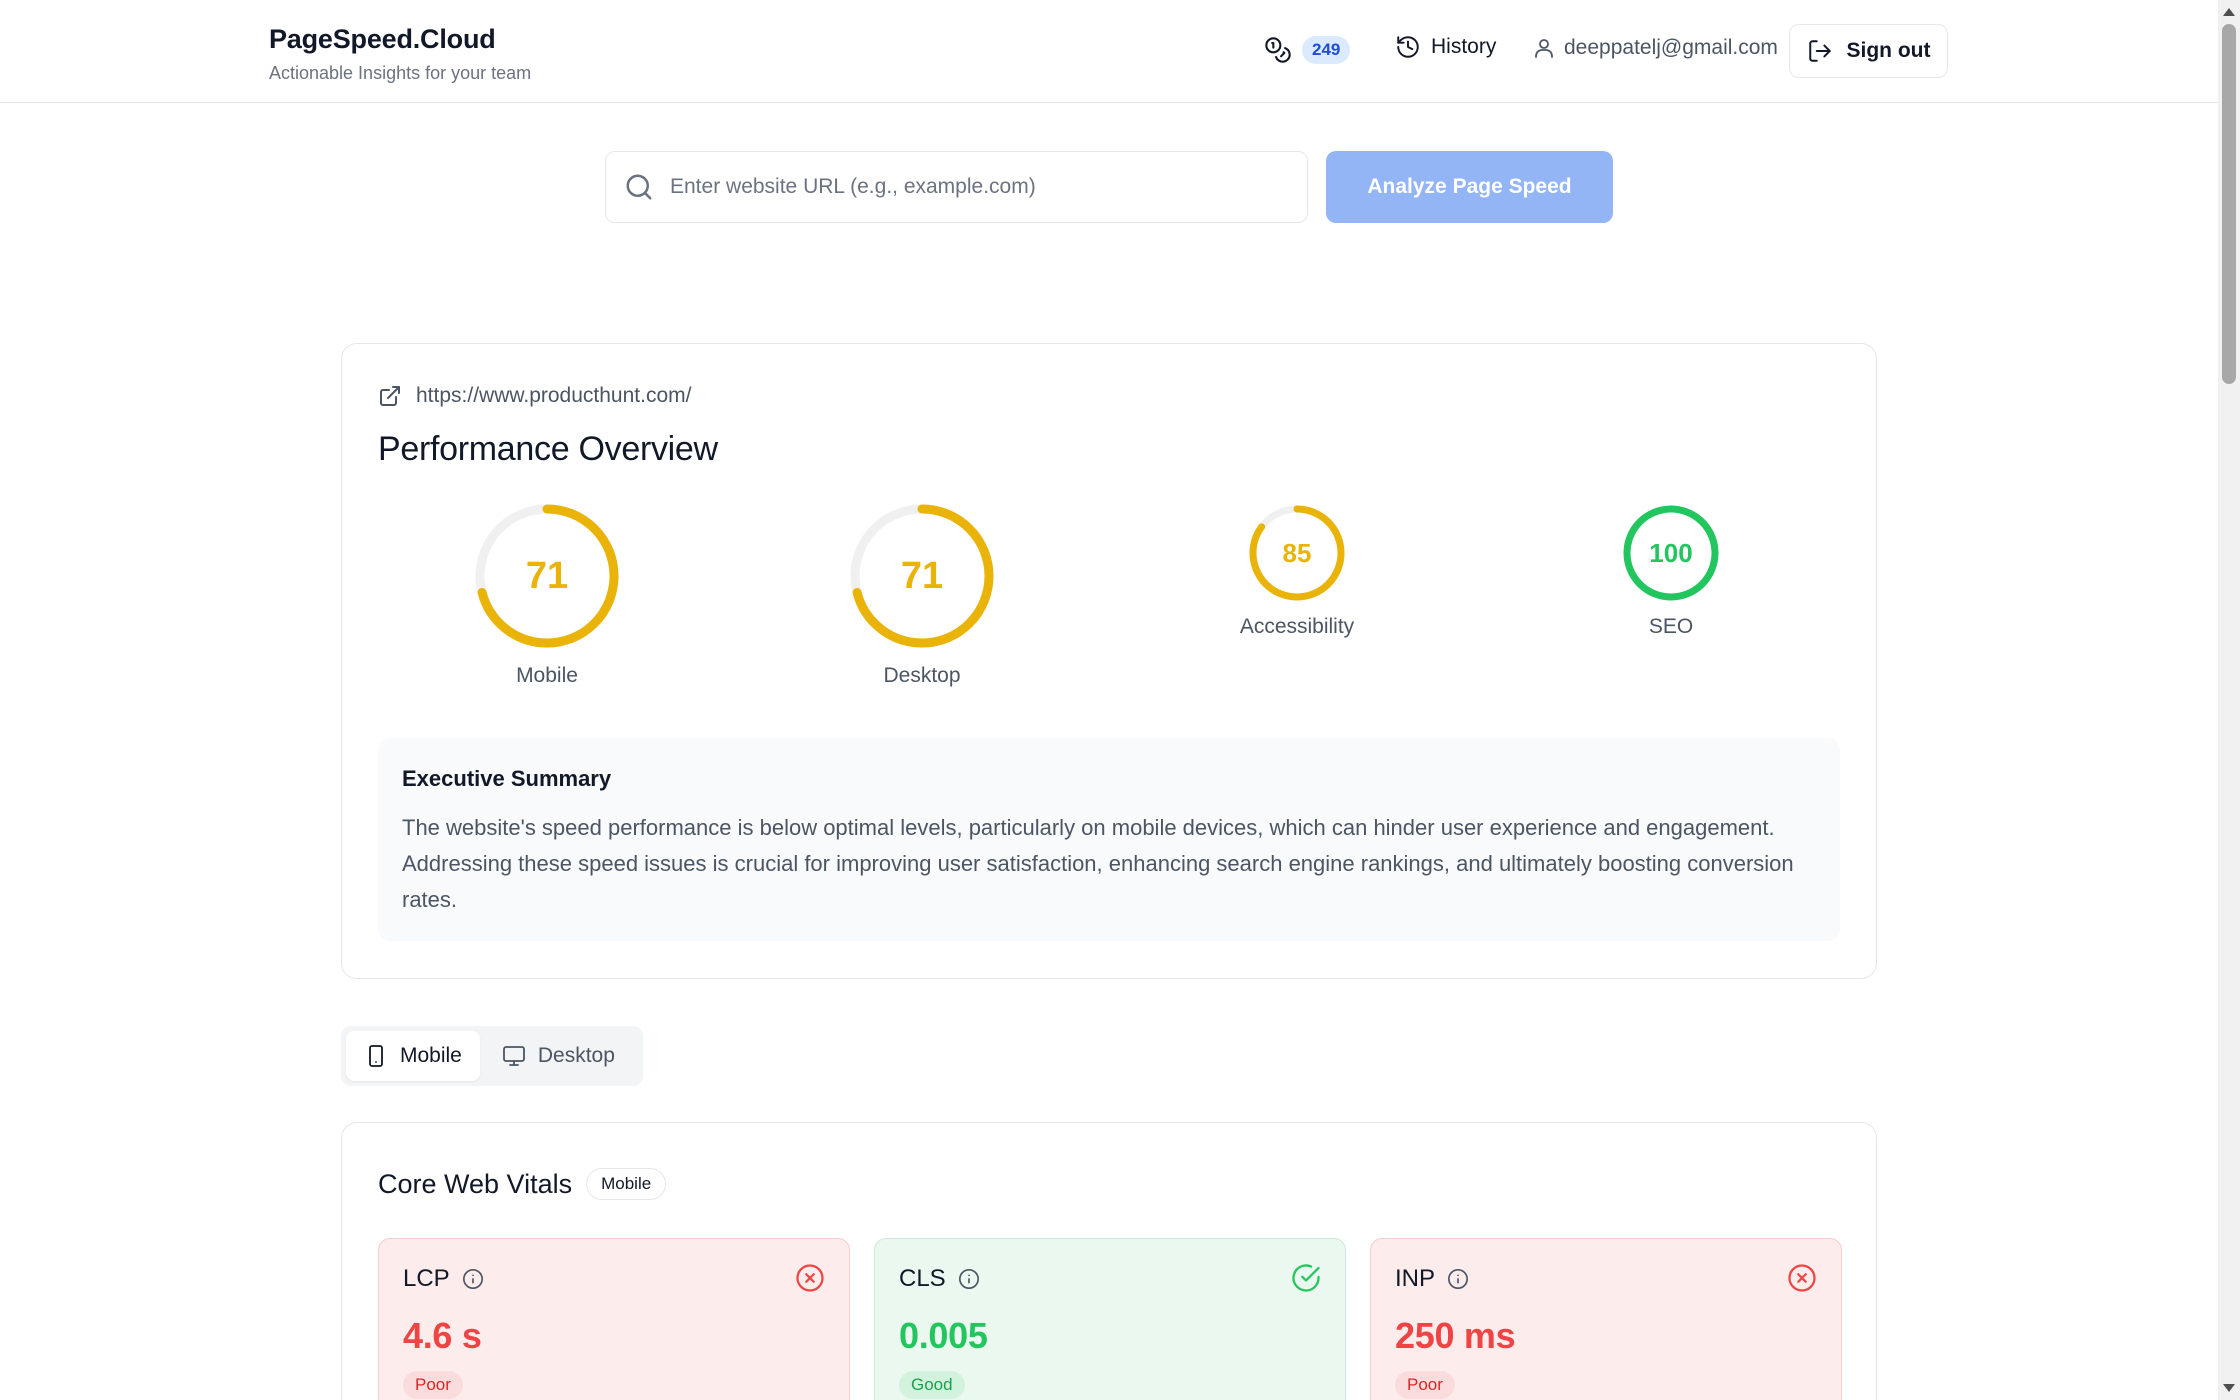  What do you see at coordinates (2229, 700) in the screenshot?
I see `page-scrollbar` at bounding box center [2229, 700].